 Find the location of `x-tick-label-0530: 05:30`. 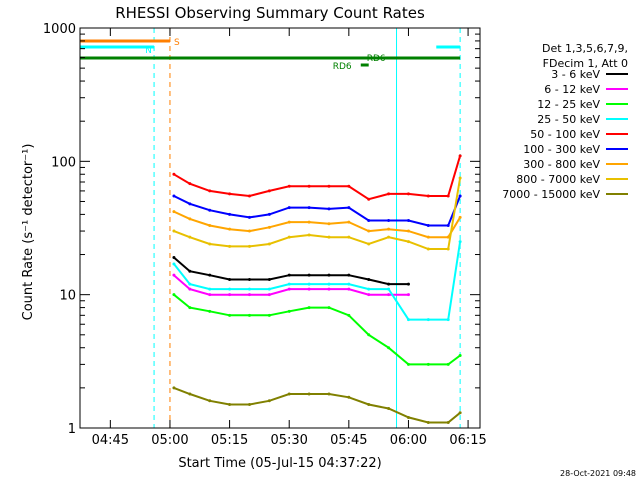

x-tick-label-0530: 05:30 is located at coordinates (288, 440).